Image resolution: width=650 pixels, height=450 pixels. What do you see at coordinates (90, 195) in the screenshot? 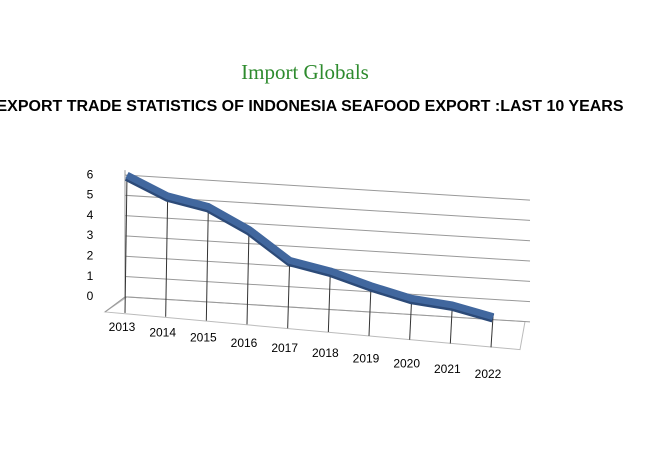
I see `y-tick-label: 5` at bounding box center [90, 195].